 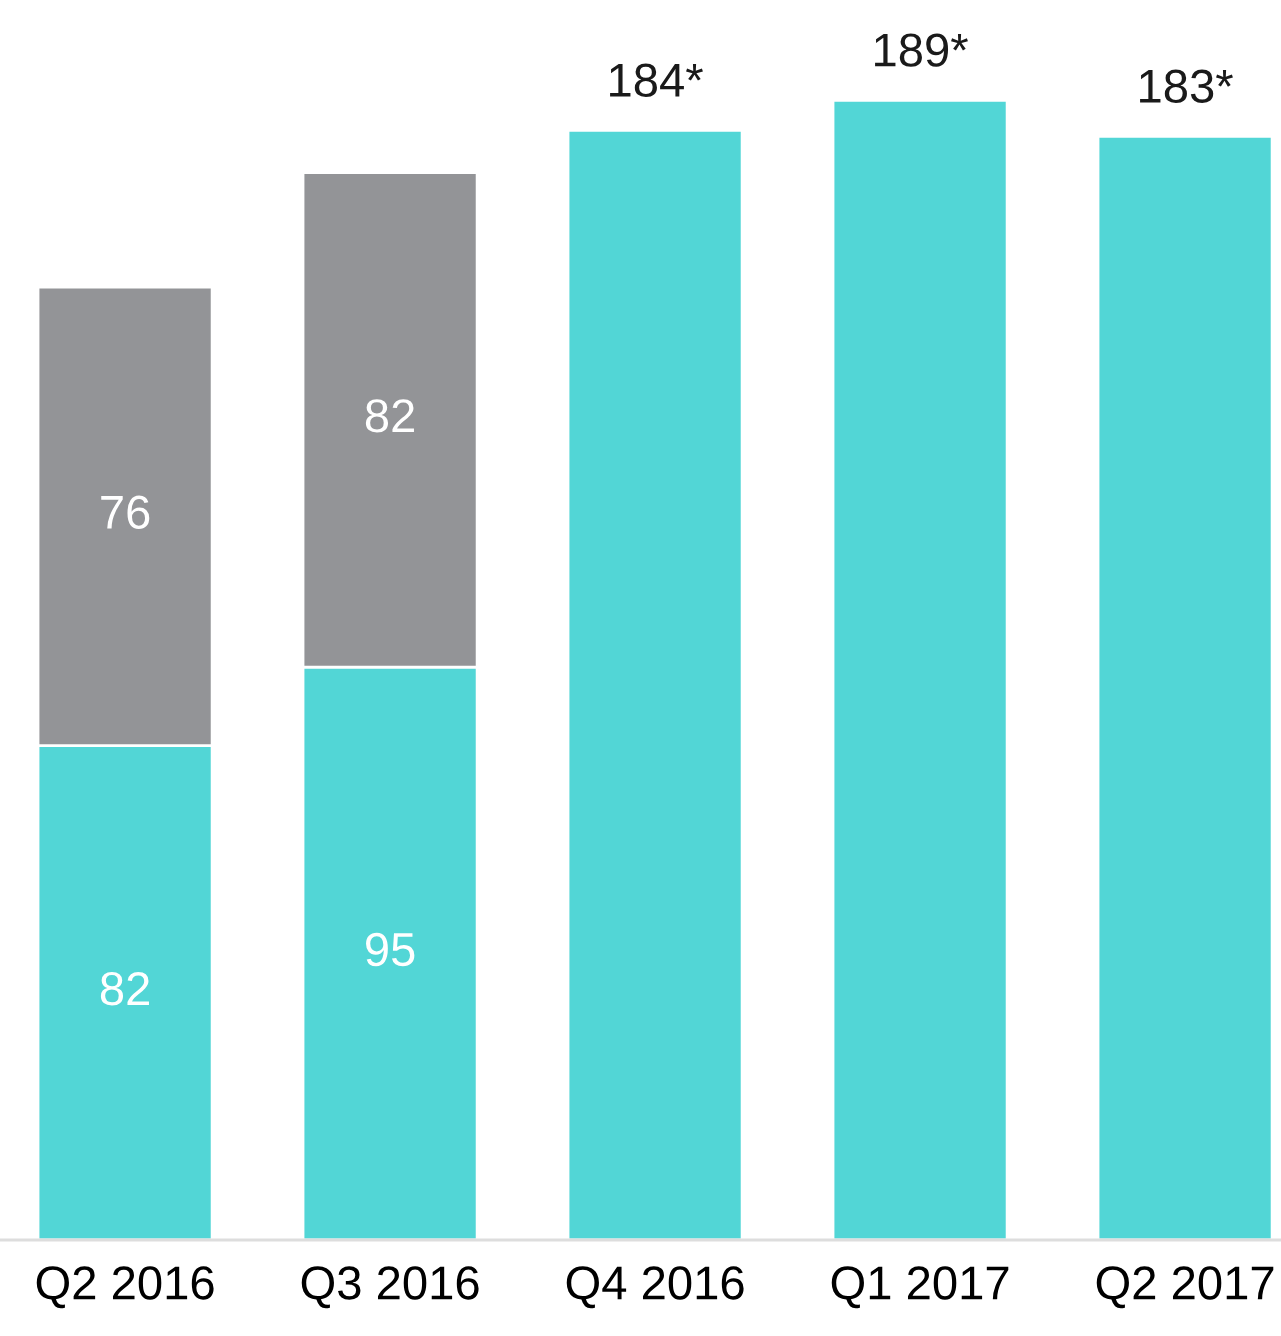 What do you see at coordinates (125, 512) in the screenshot?
I see `data-label: 76` at bounding box center [125, 512].